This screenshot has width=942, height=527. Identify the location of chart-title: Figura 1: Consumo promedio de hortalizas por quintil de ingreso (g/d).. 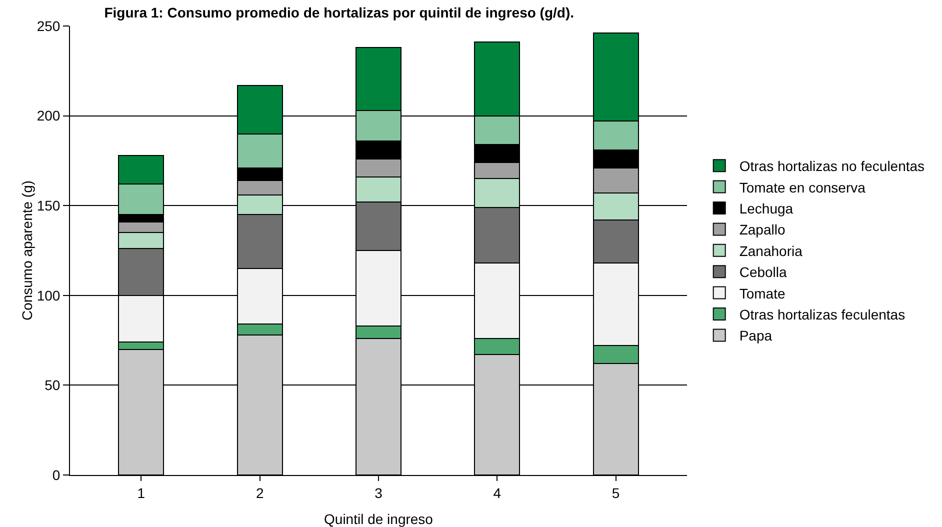
(339, 12).